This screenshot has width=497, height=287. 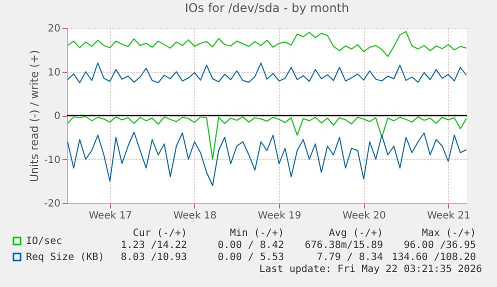 What do you see at coordinates (370, 269) in the screenshot?
I see `text: Last update: Fri May 22 03:21:35 2026` at bounding box center [370, 269].